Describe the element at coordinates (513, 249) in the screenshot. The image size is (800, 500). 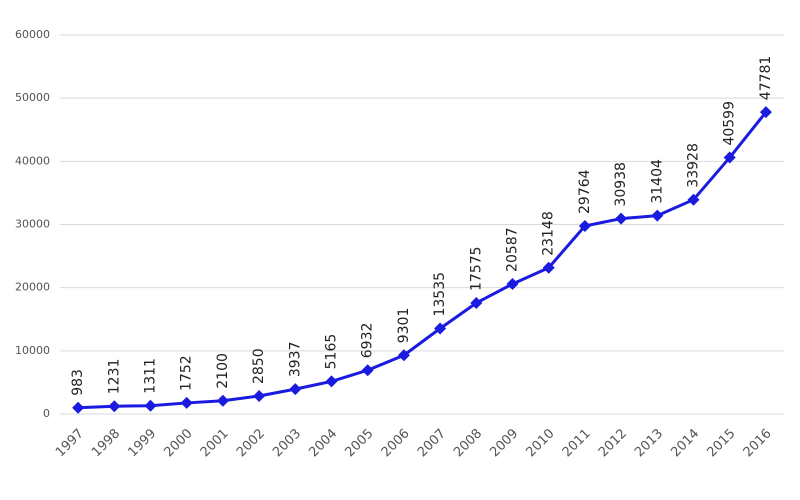
I see `data-label: 20587` at that location.